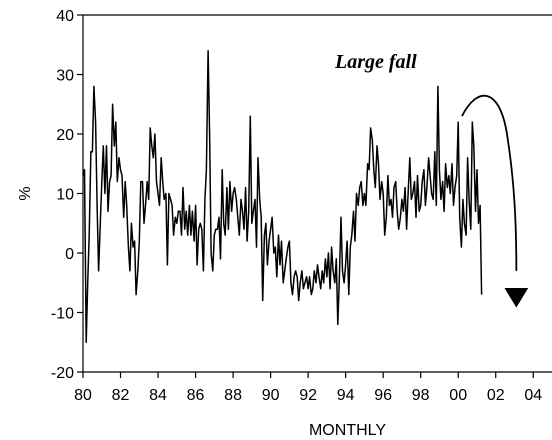 The image size is (552, 440). Describe the element at coordinates (233, 395) in the screenshot. I see `x-tick-label: 88` at that location.